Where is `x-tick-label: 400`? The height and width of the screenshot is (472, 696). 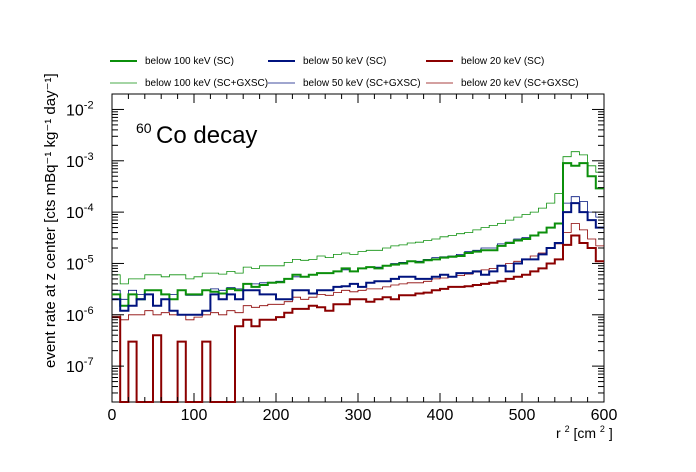 x-tick-label: 400 is located at coordinates (440, 415).